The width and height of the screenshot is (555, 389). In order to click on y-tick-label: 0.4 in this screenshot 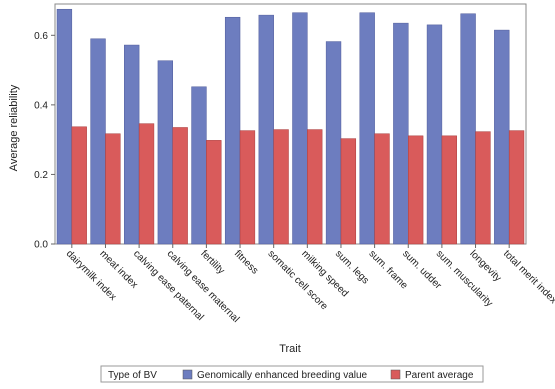, I will do `click(41, 105)`.